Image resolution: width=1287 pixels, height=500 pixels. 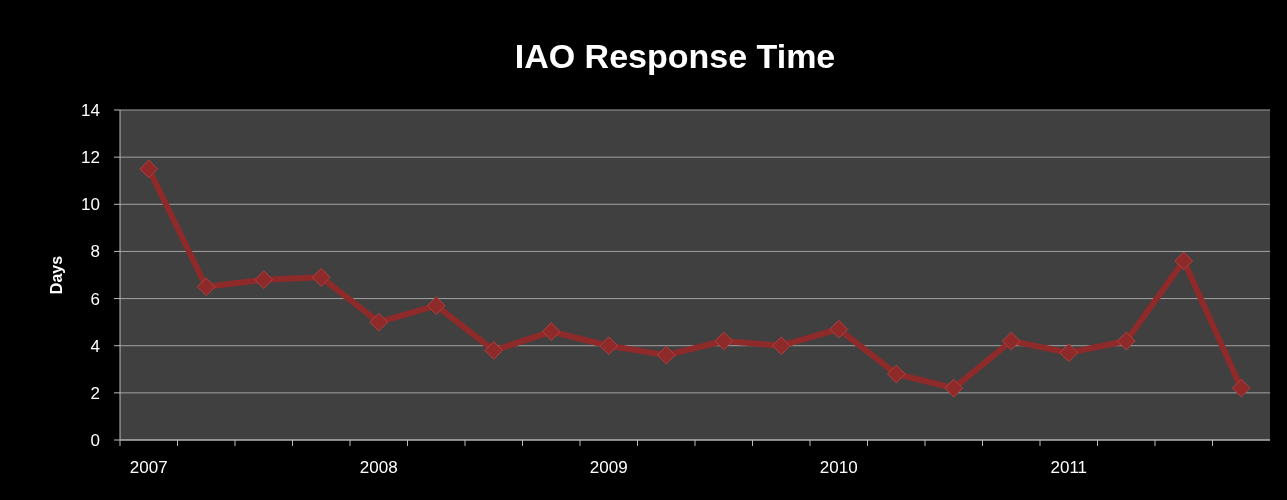 I want to click on y-tick-label: 2, so click(x=95, y=393).